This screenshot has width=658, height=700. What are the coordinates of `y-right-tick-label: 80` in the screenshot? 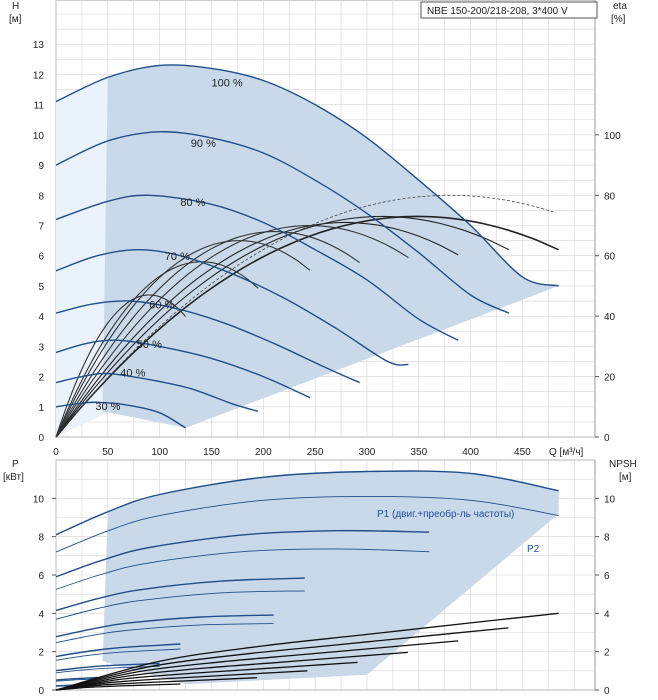 It's located at (610, 196).